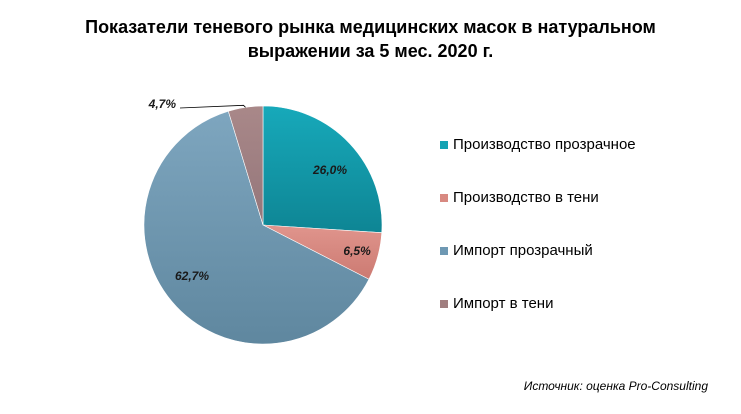 The image size is (741, 414). Describe the element at coordinates (162, 104) in the screenshot. I see `slice-label: 4,7%` at that location.